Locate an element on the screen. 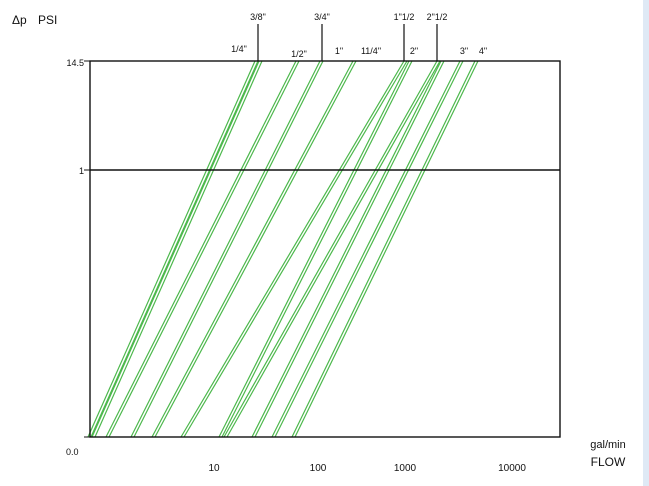 This screenshot has height=486, width=649. x-tick-label: 10 is located at coordinates (214, 468).